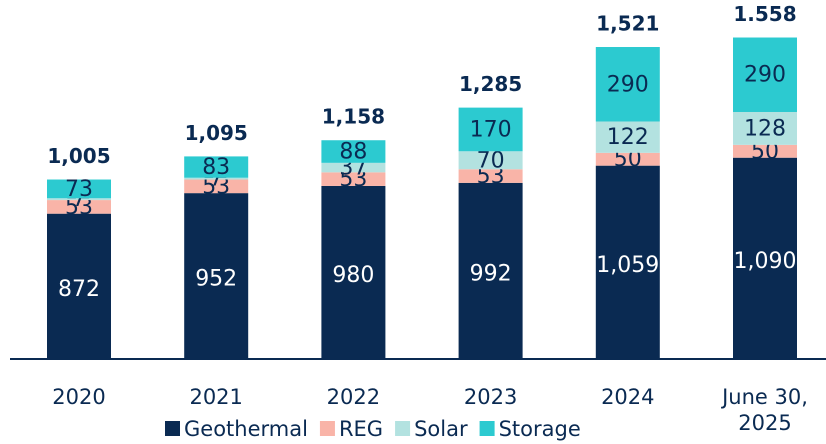  Describe the element at coordinates (353, 397) in the screenshot. I see `x-tick-label: 2022` at that location.